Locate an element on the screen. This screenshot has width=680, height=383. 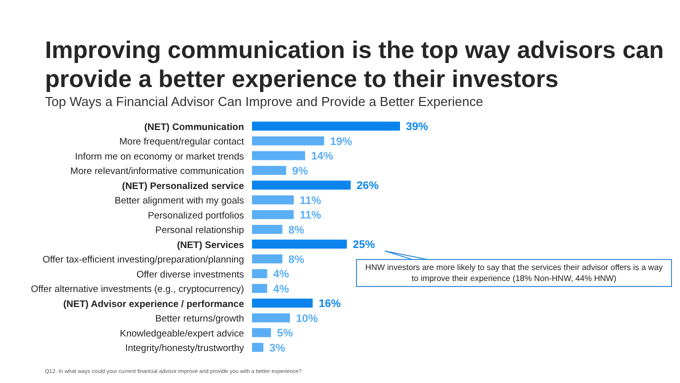
data-label: 19% is located at coordinates (341, 142).